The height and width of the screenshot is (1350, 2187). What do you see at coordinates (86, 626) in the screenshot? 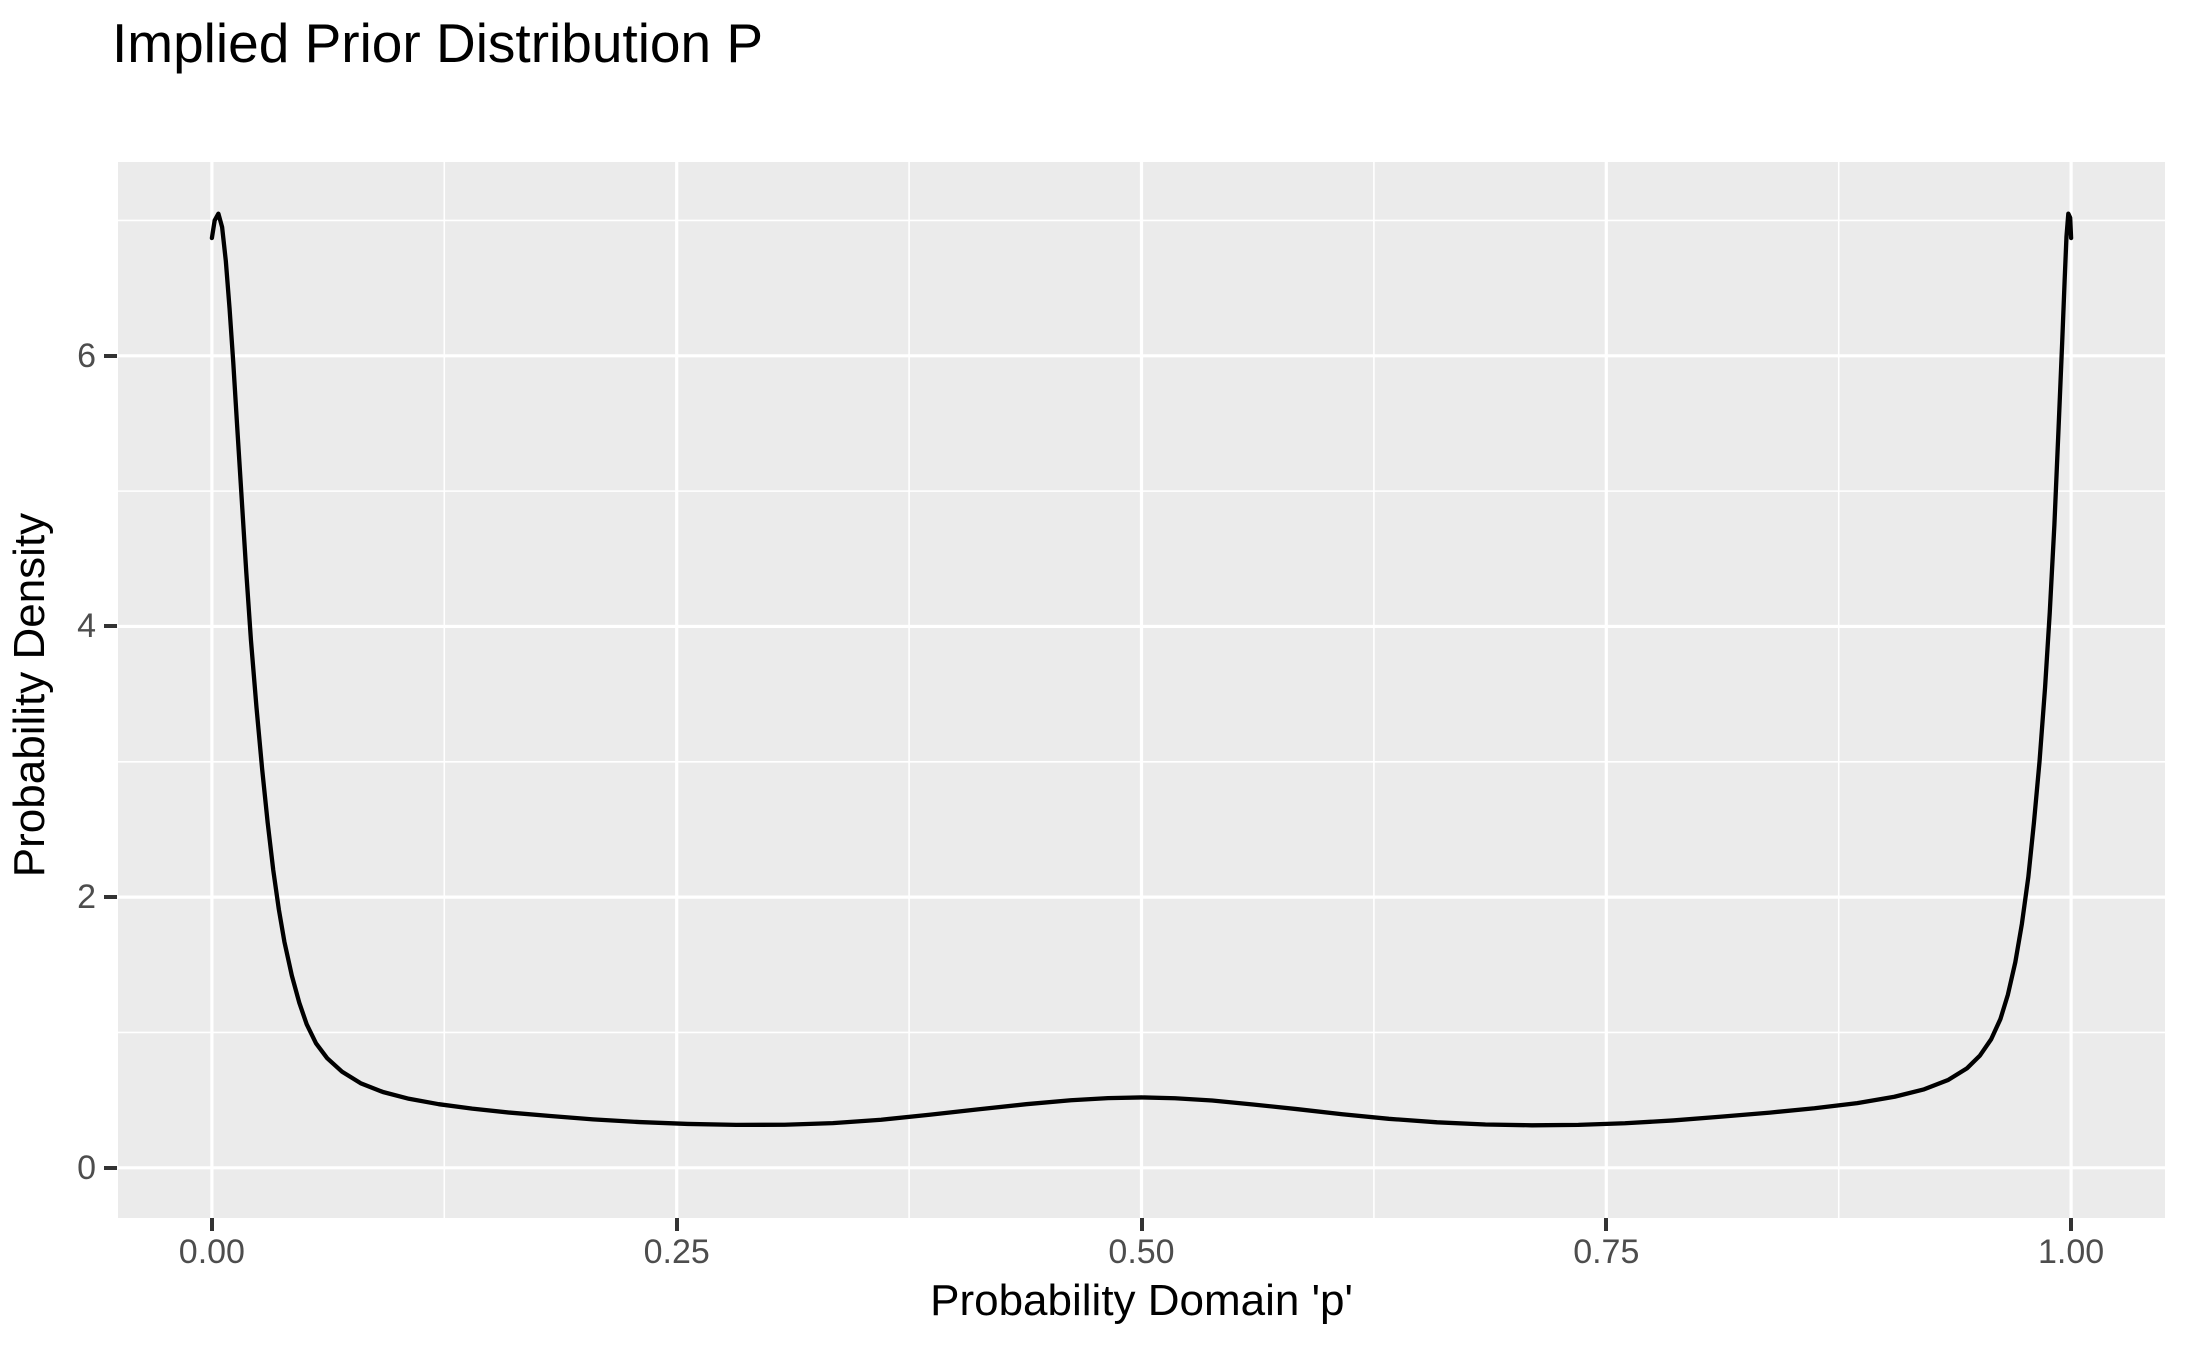
I see `y-tick-label: 4` at bounding box center [86, 626].